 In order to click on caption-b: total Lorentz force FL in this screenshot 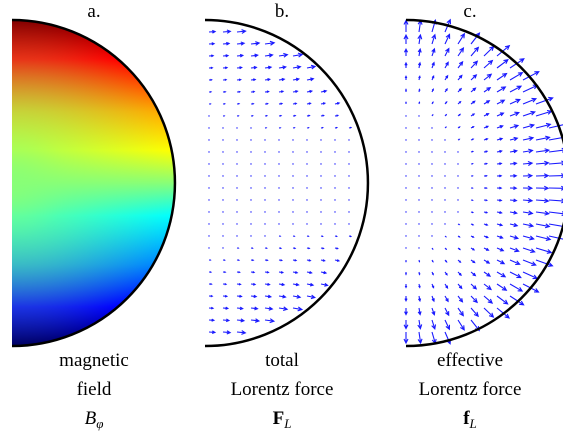, I will do `click(282, 392)`.